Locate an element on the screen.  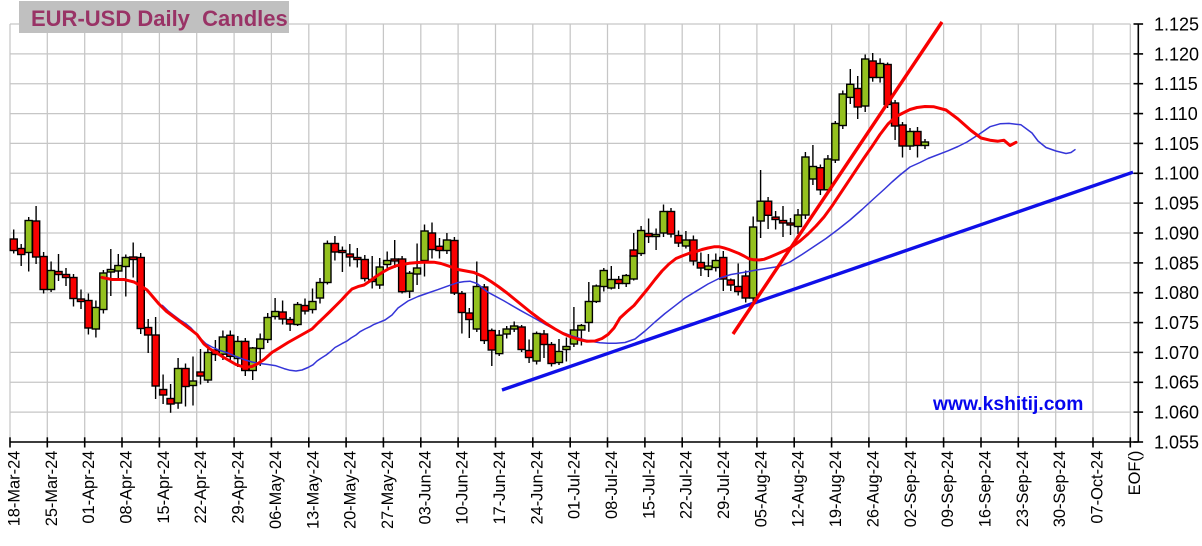
svg-text: 24-Jun-24 is located at coordinates (537, 488).